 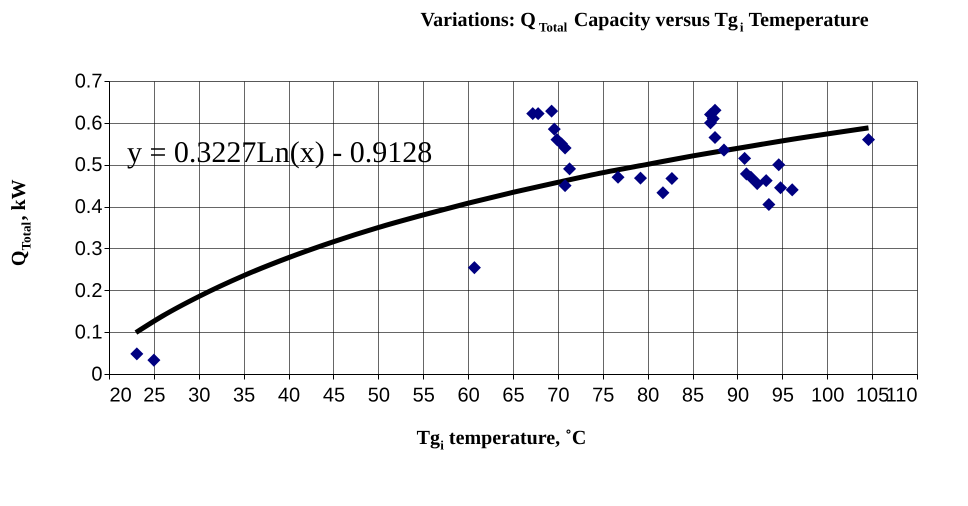 What do you see at coordinates (21, 222) in the screenshot?
I see `y-axis-title: QTotal, kW` at bounding box center [21, 222].